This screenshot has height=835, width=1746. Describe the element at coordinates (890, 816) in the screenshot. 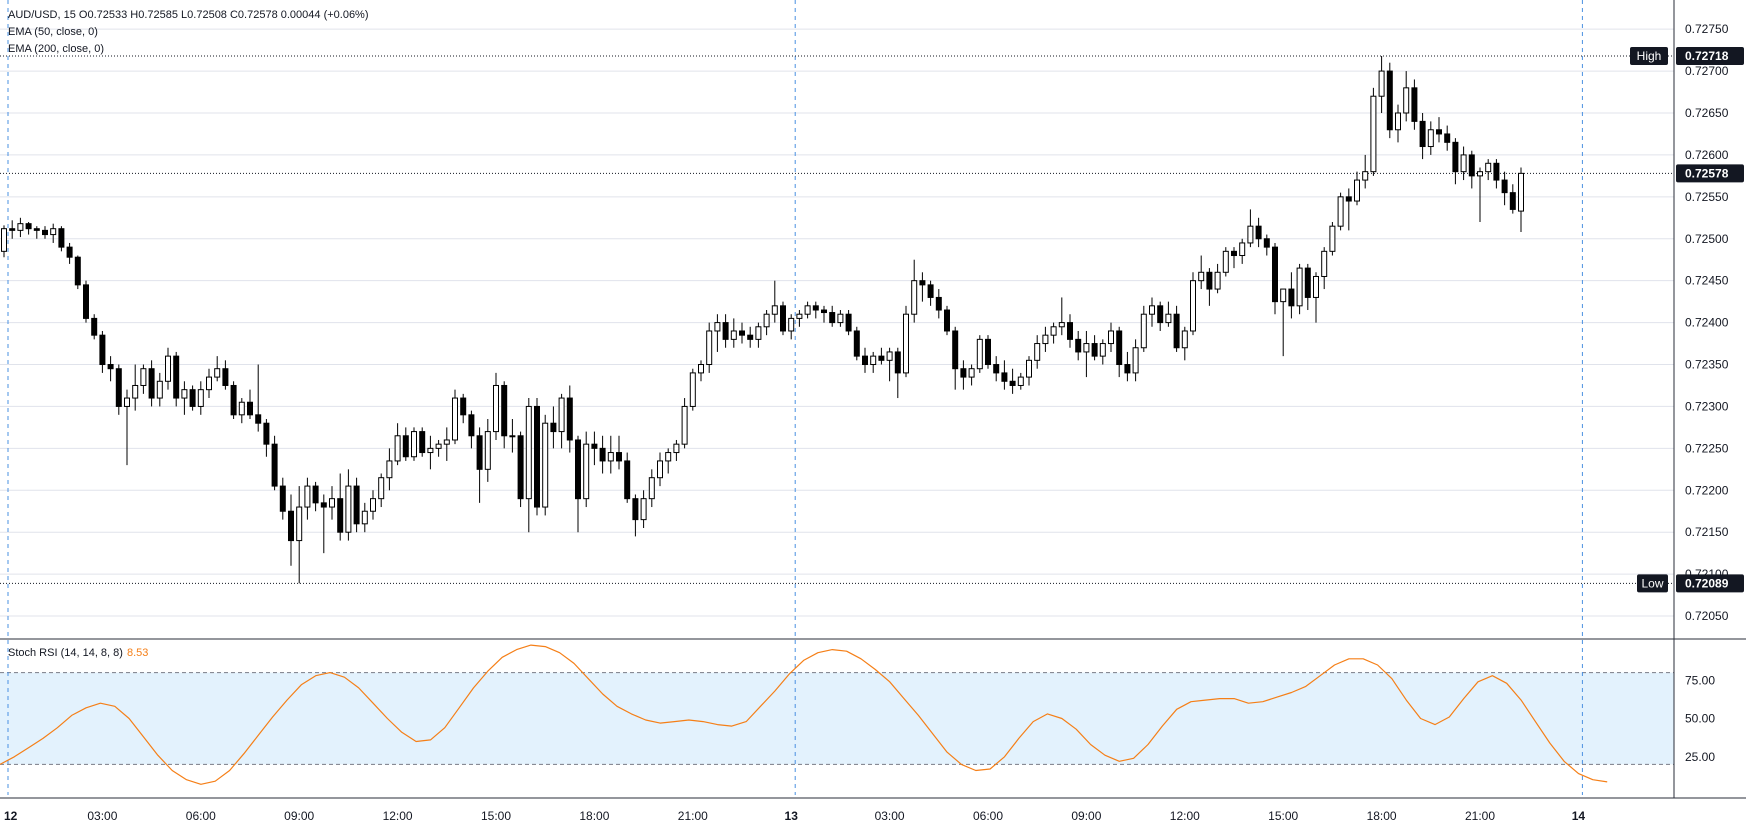

I see `time-tick-label: 03:00` at that location.